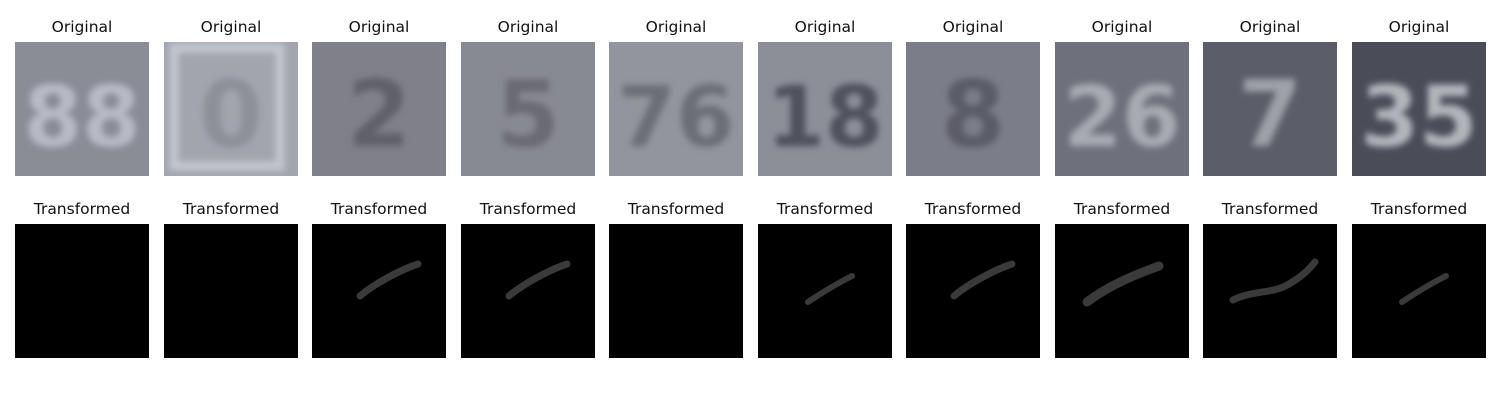  Describe the element at coordinates (973, 114) in the screenshot. I see `house-number-digits: 8` at that location.